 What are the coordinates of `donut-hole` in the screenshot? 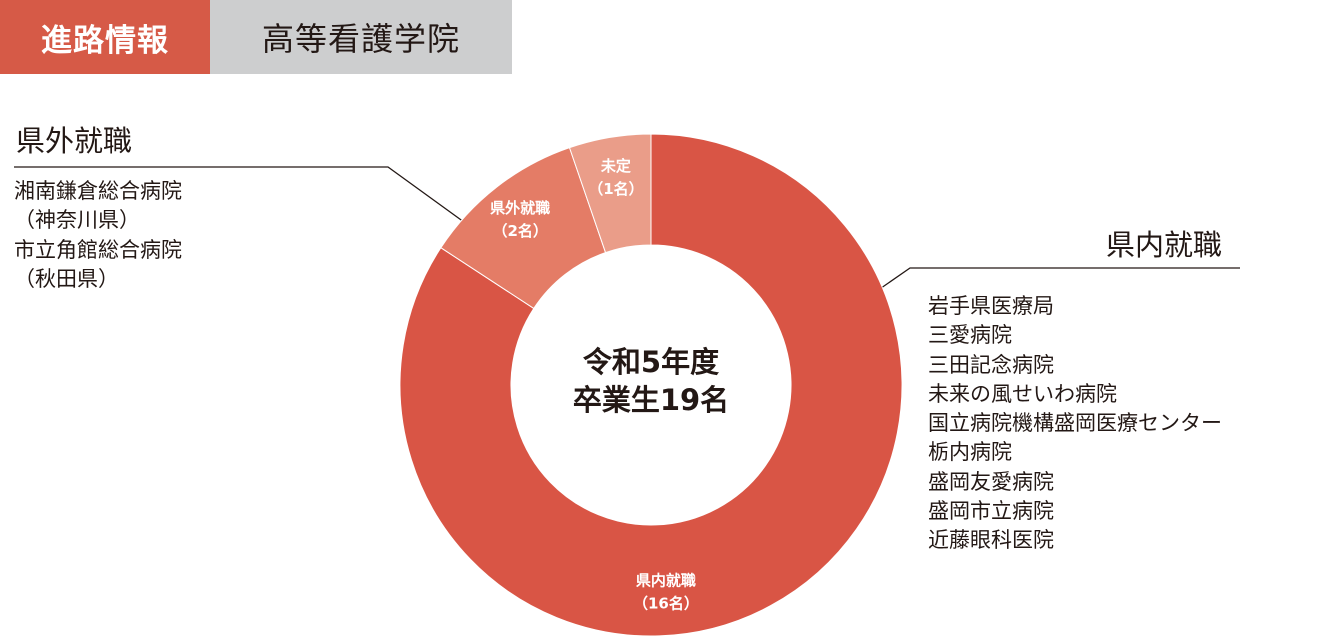 It's located at (651, 385).